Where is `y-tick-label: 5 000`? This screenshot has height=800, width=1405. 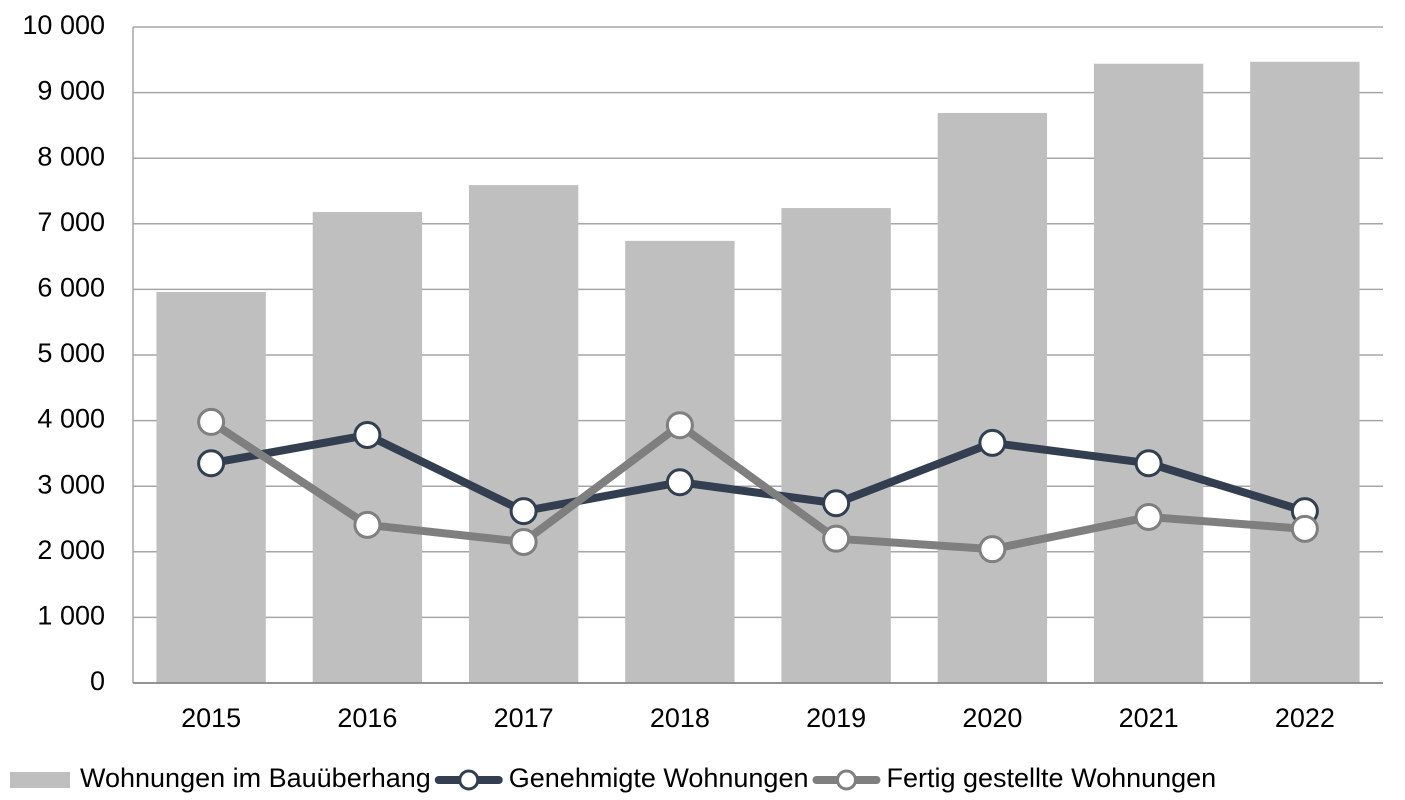
y-tick-label: 5 000 is located at coordinates (71, 353).